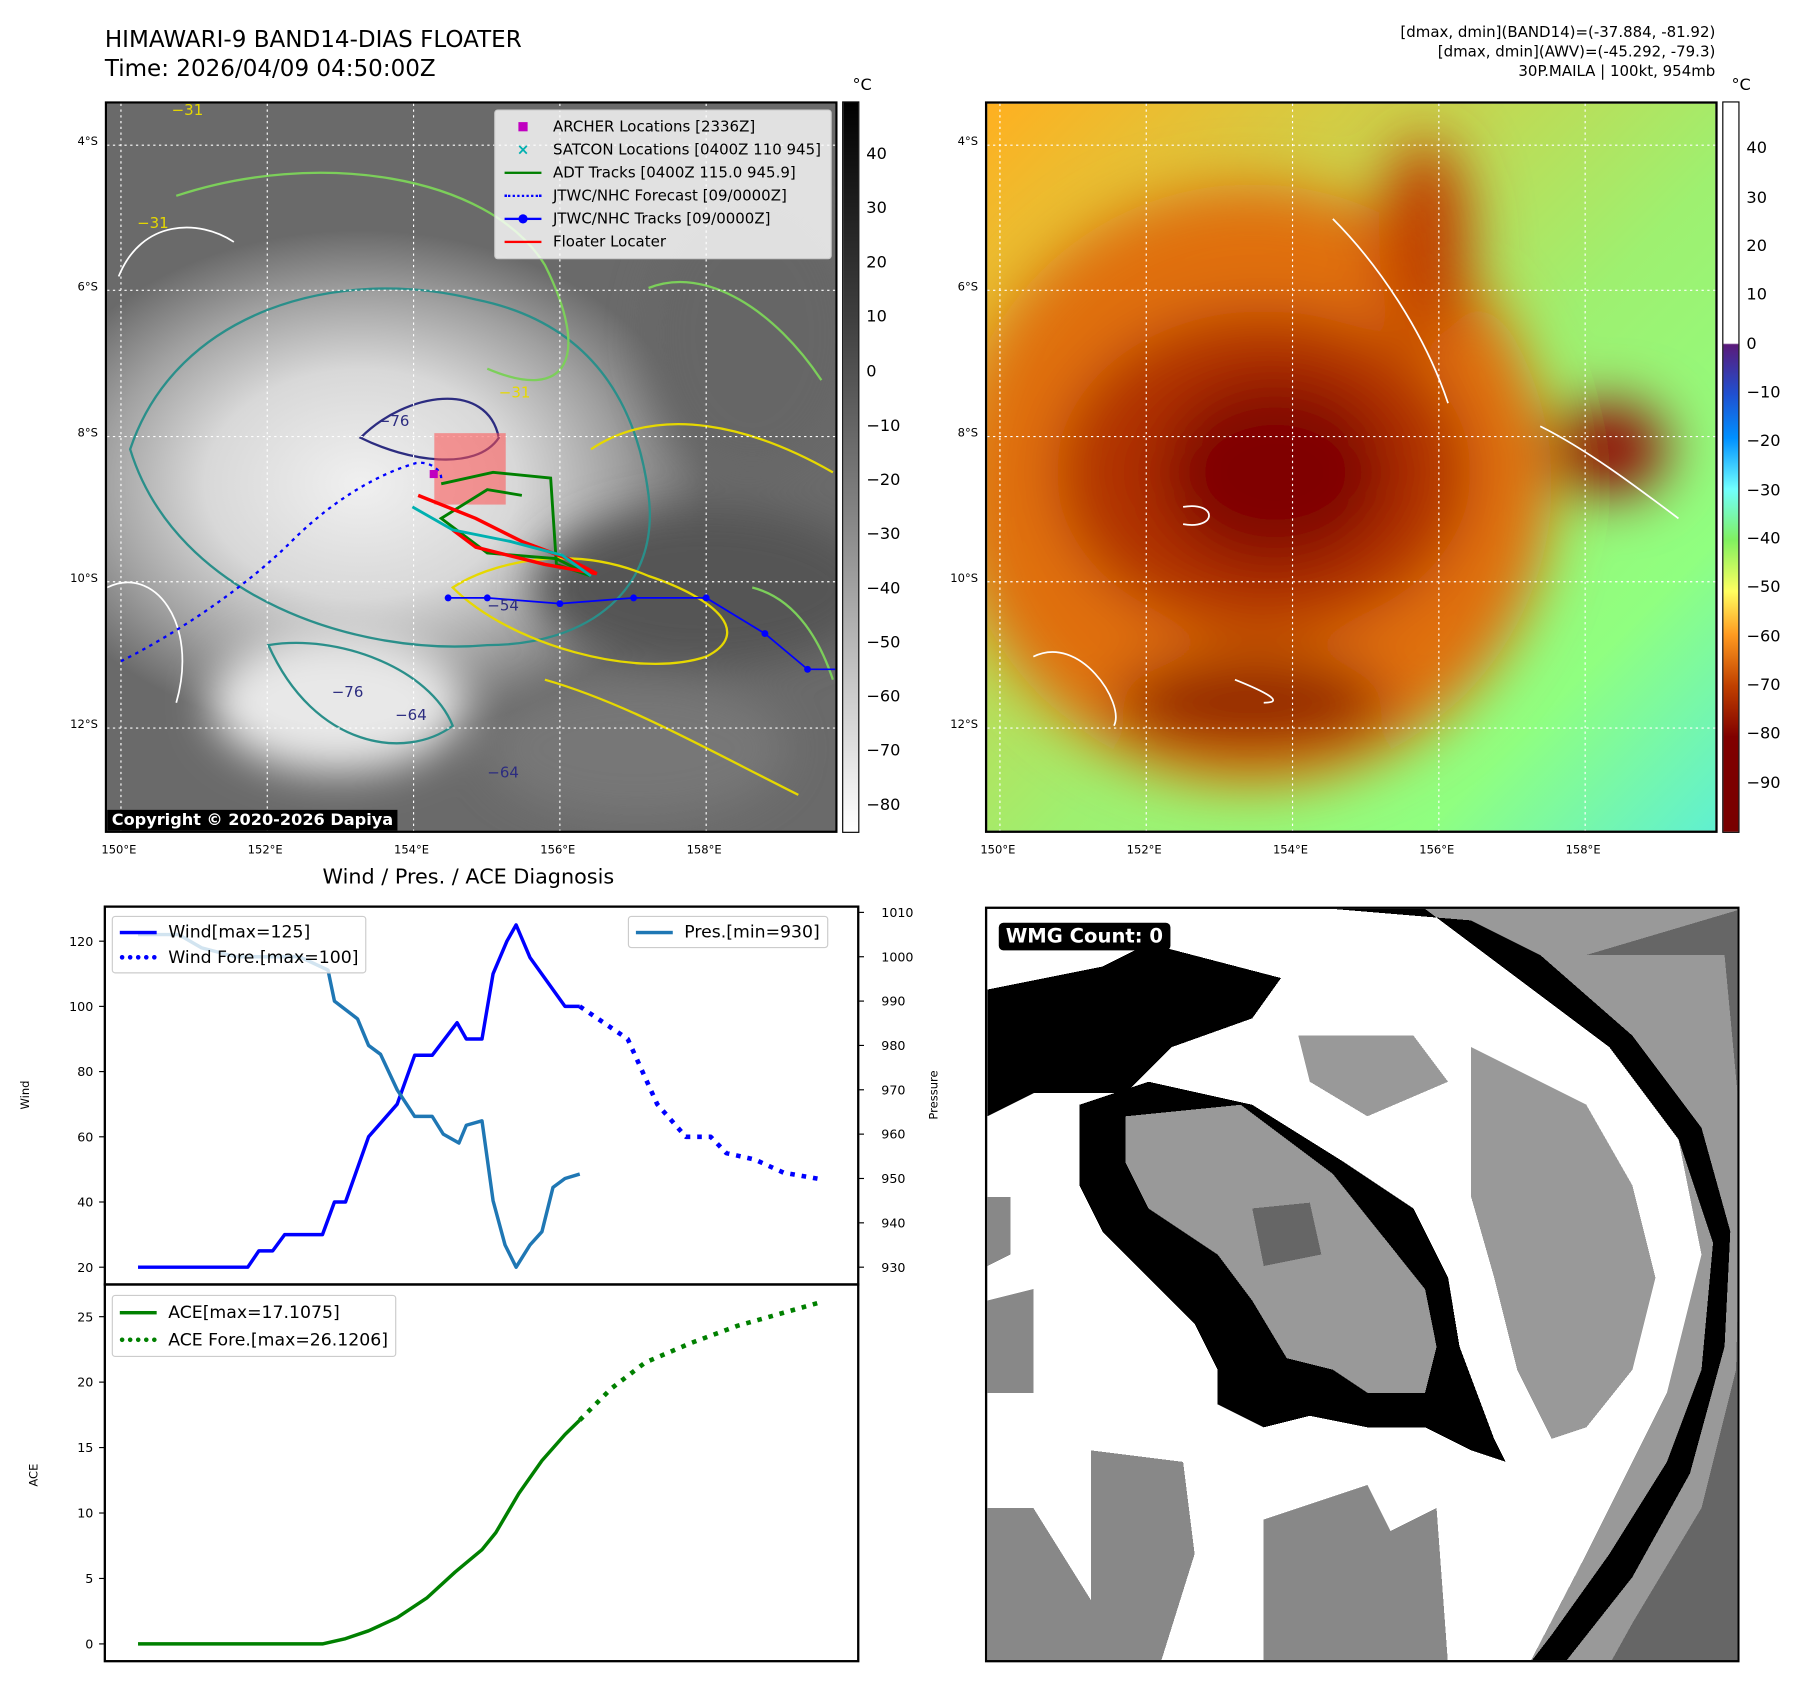 This screenshot has width=1797, height=1690. I want to click on lon-tick-label: 158°E, so click(1583, 851).